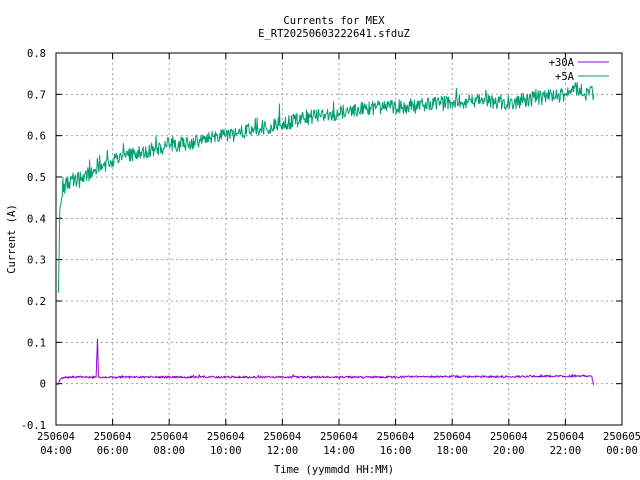 The height and width of the screenshot is (480, 640). What do you see at coordinates (36, 178) in the screenshot?
I see `y-tick-label: 0.5` at bounding box center [36, 178].